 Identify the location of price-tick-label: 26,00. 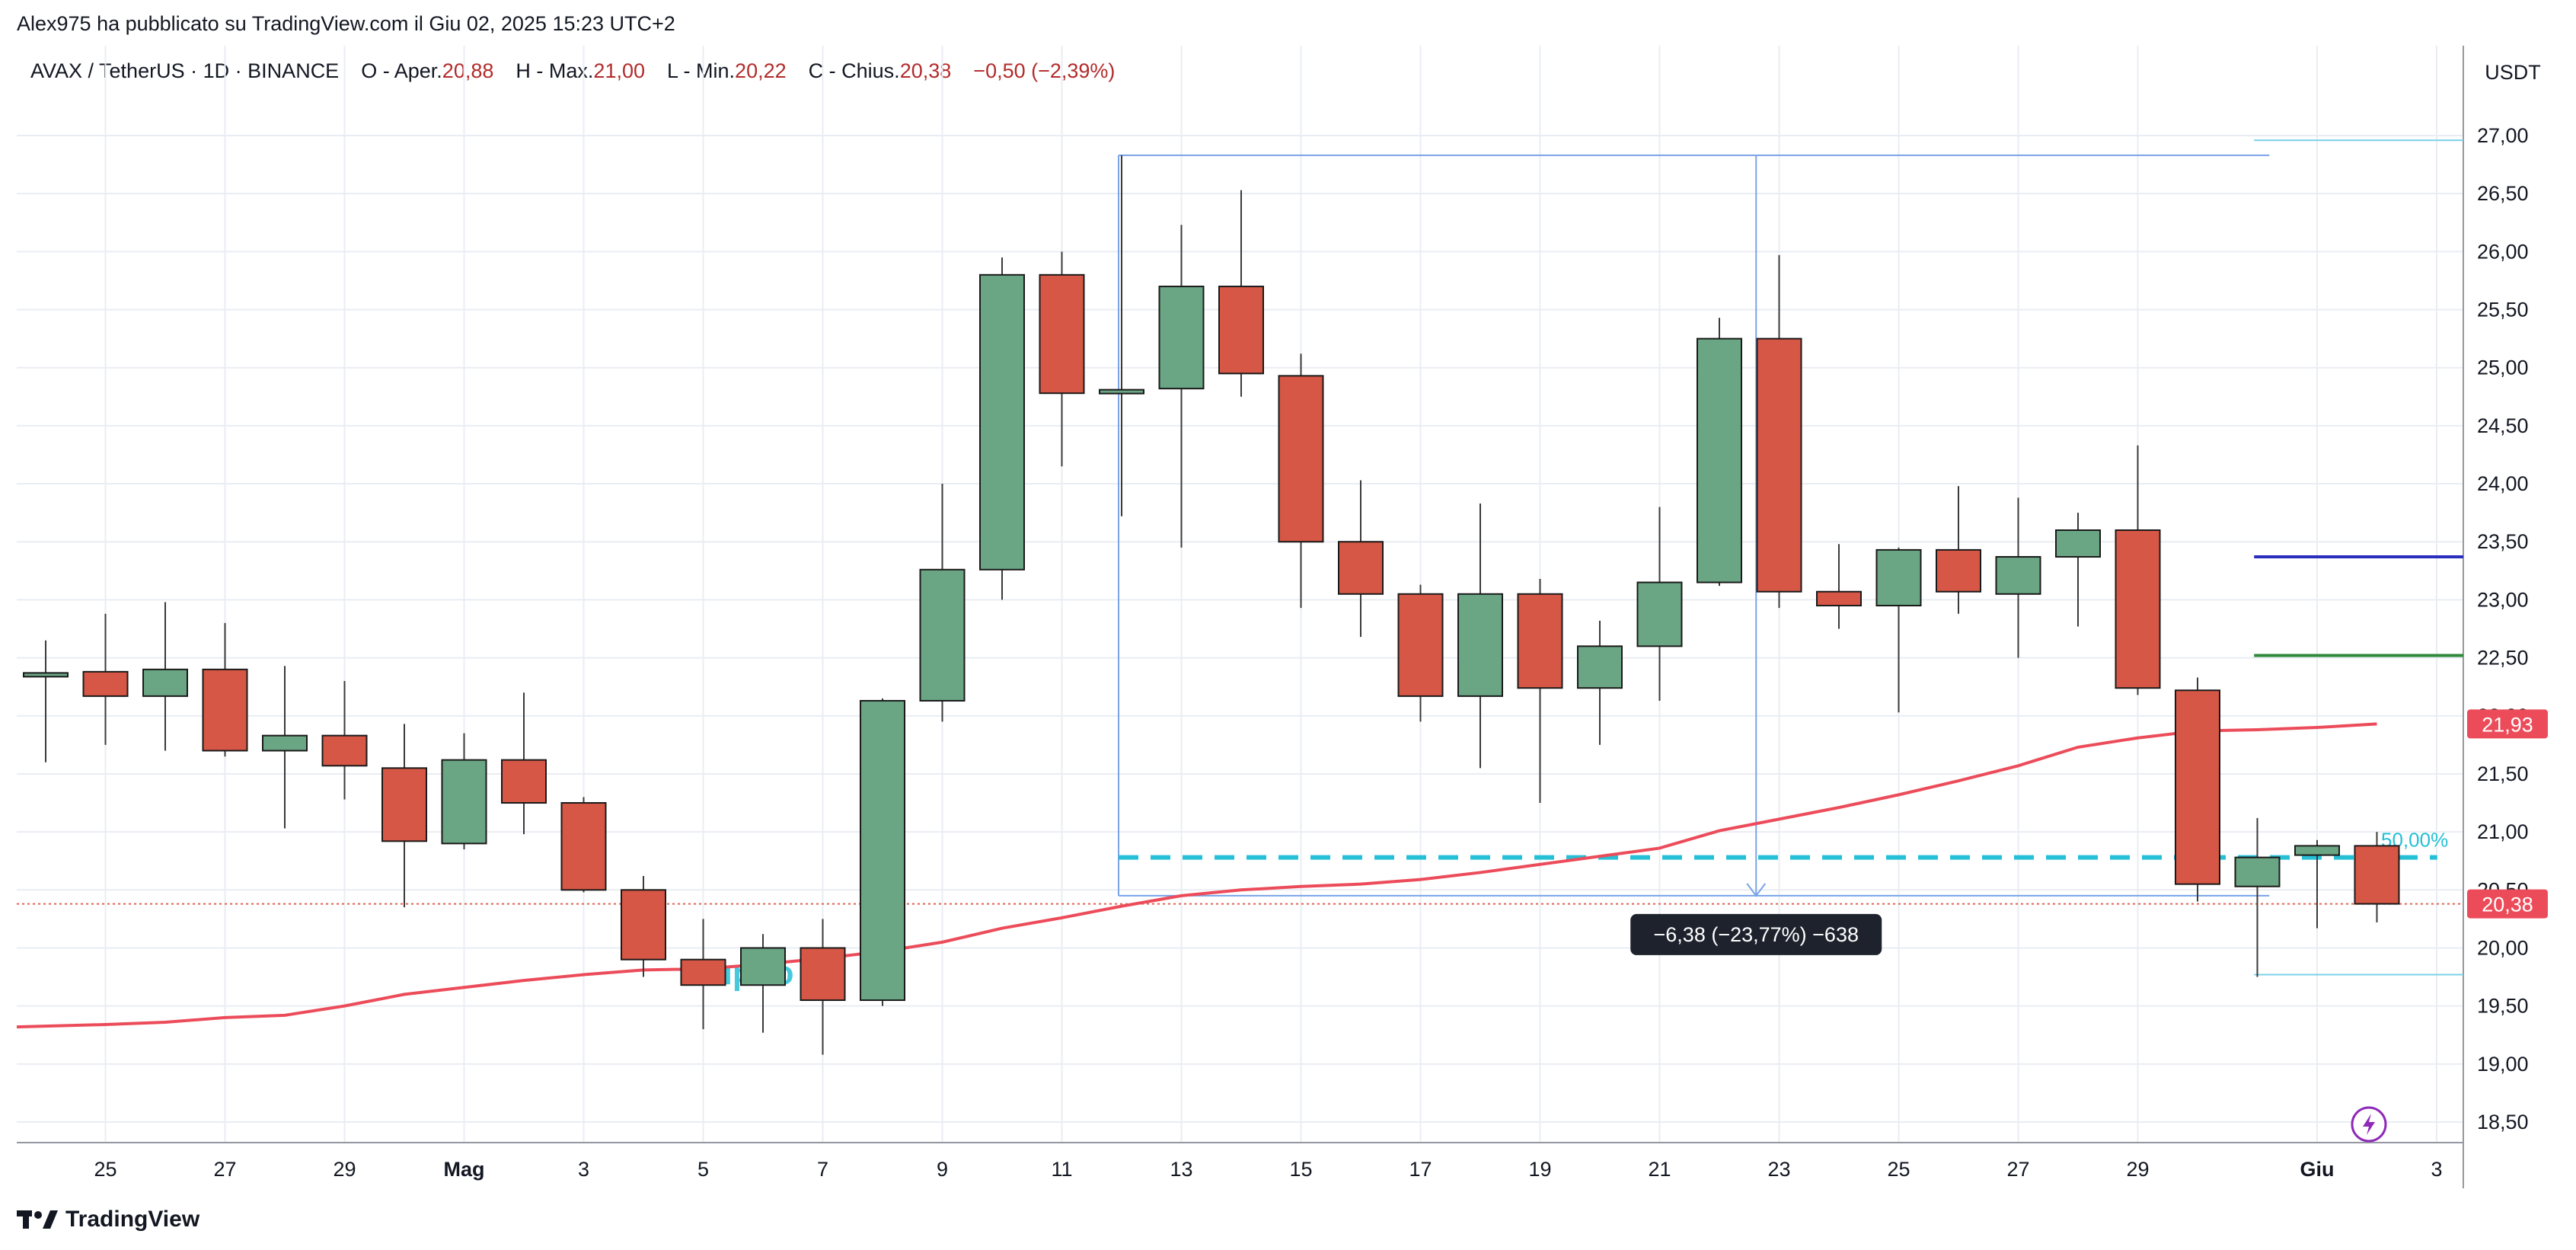
(2503, 251).